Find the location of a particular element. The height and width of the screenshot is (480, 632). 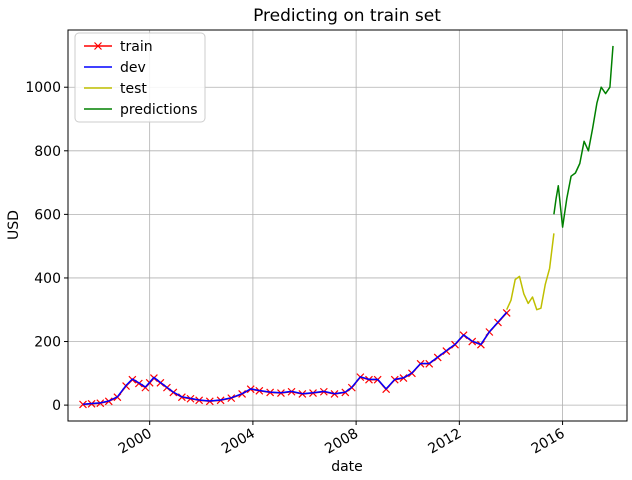

y-tick-label: 0 is located at coordinates (56, 406).